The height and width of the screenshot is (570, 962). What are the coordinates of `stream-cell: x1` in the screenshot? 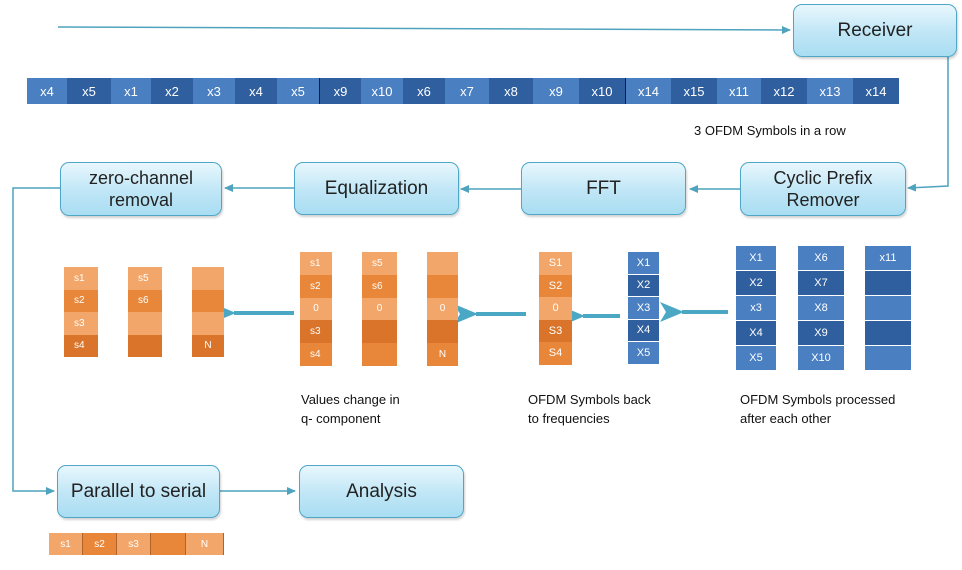 It's located at (131, 91).